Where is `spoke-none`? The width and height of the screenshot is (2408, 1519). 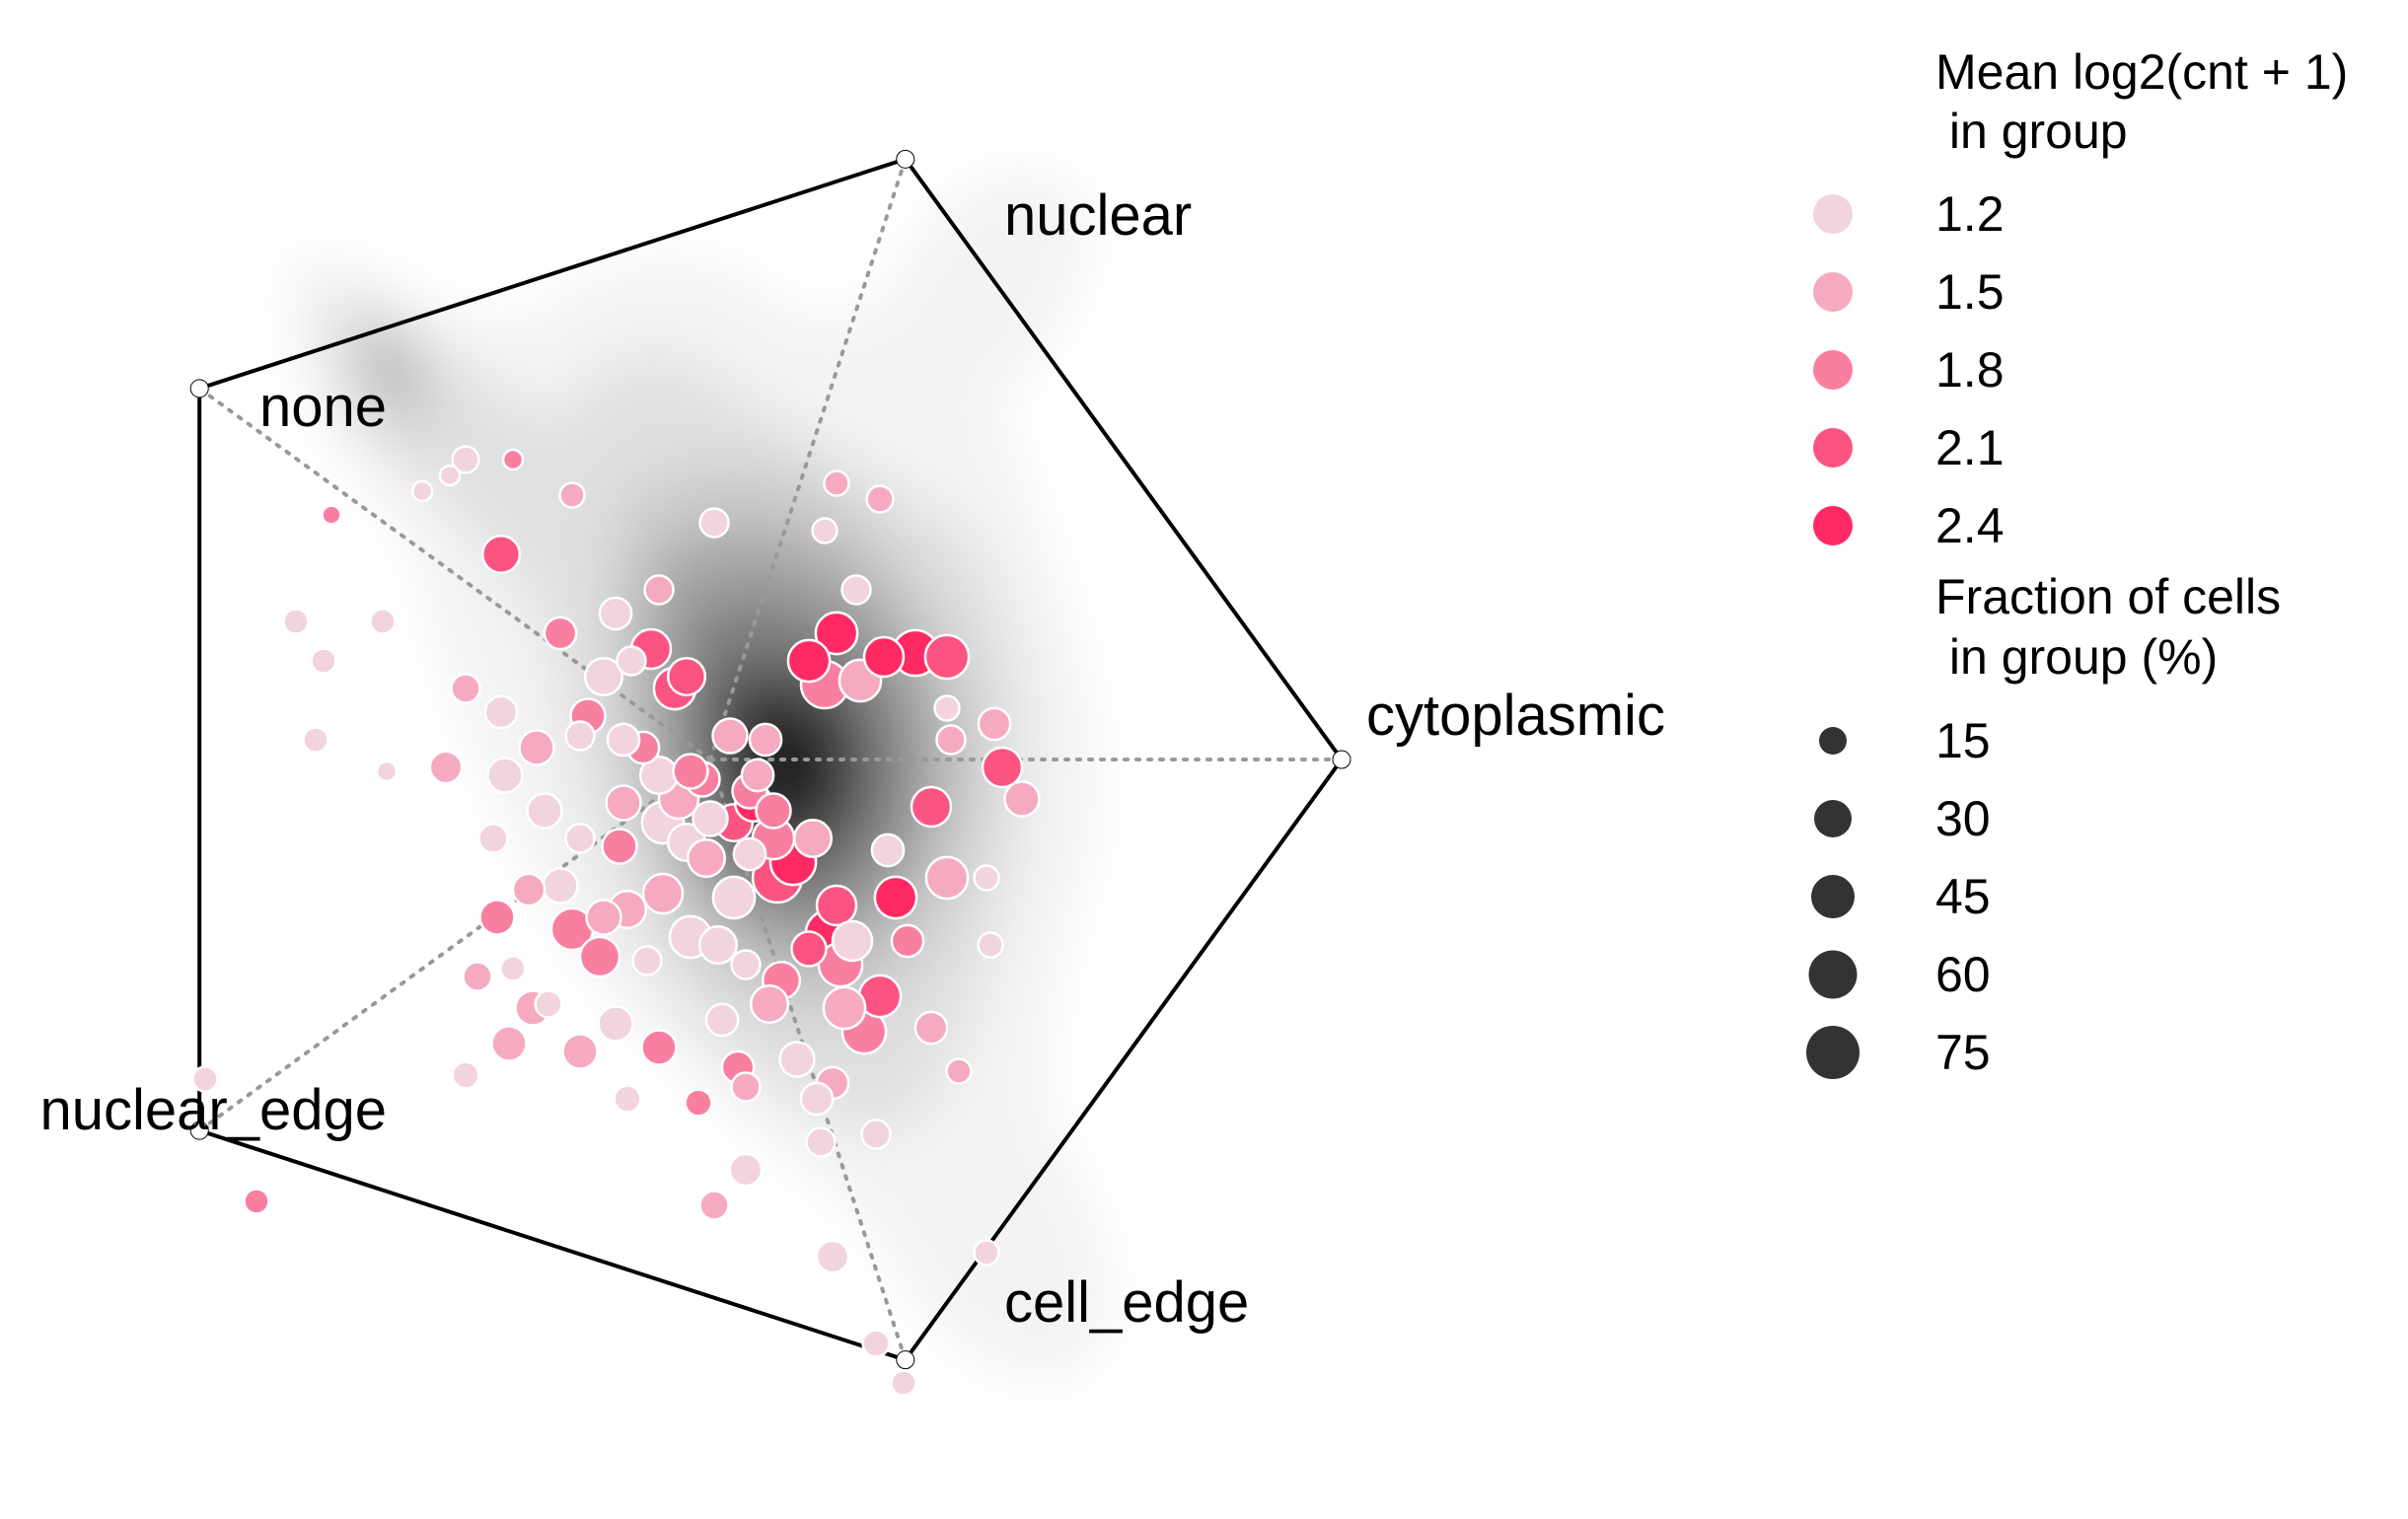
spoke-none is located at coordinates (455, 573).